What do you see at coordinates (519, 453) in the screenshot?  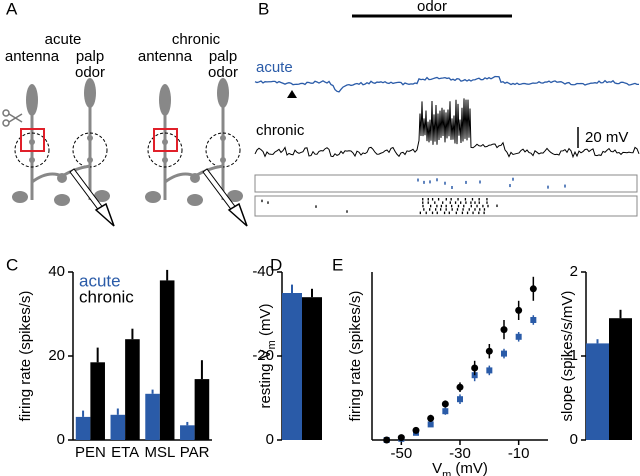 I see `x-tick-label: -10` at bounding box center [519, 453].